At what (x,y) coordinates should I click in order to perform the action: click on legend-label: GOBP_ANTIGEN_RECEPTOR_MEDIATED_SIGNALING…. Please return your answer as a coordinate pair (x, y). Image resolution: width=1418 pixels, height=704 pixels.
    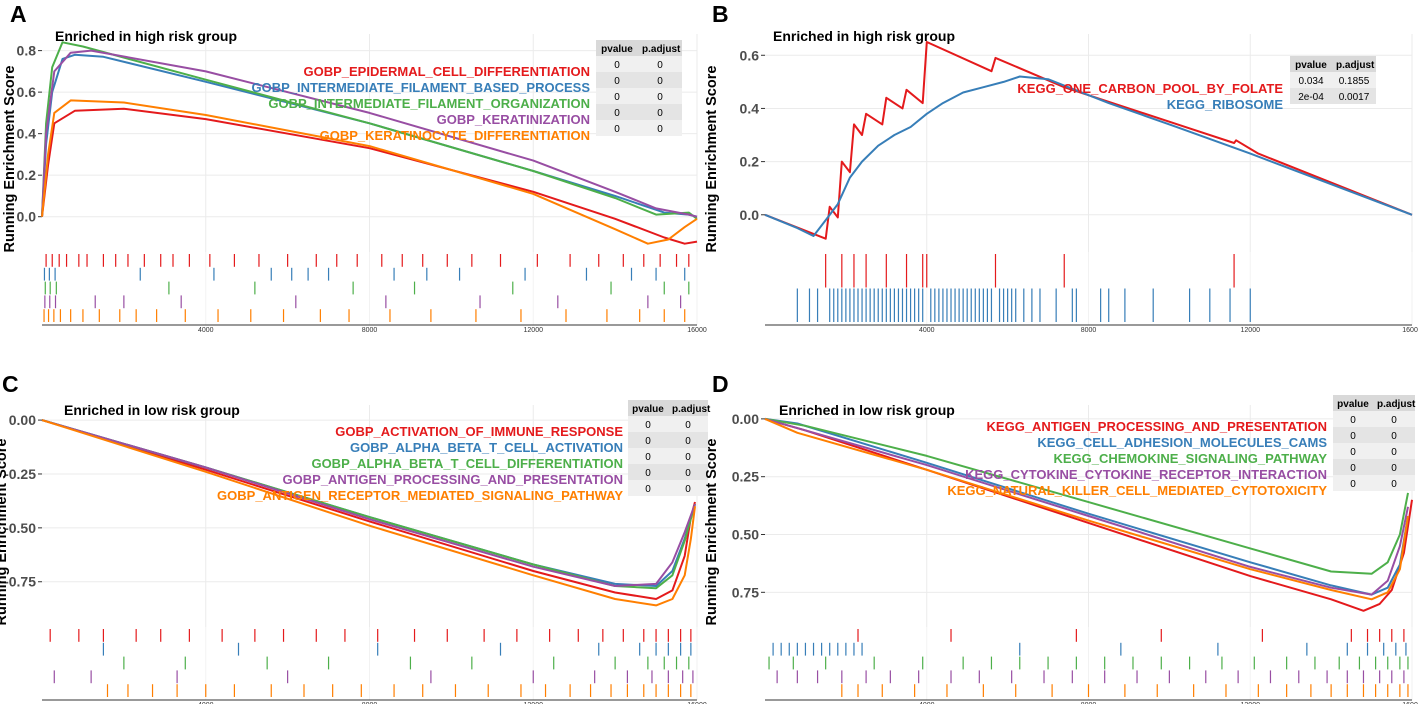
    Looking at the image, I should click on (420, 495).